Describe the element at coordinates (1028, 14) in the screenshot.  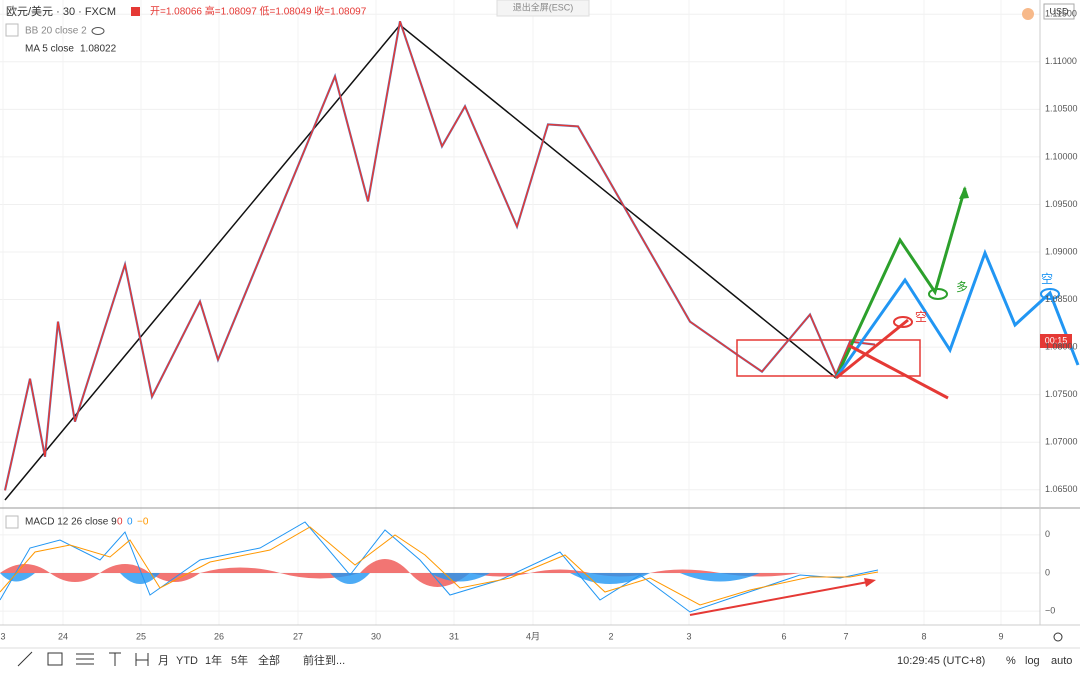
I see `status-dot` at that location.